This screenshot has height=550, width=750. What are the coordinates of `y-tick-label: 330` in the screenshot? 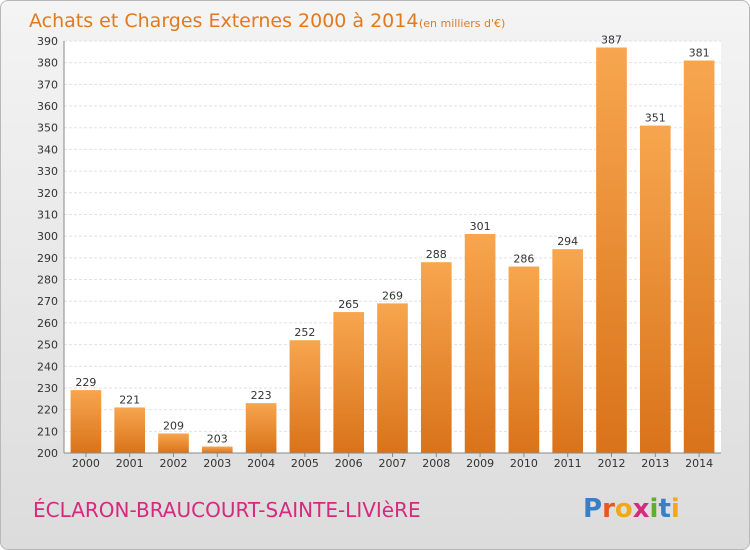 It's located at (47, 171).